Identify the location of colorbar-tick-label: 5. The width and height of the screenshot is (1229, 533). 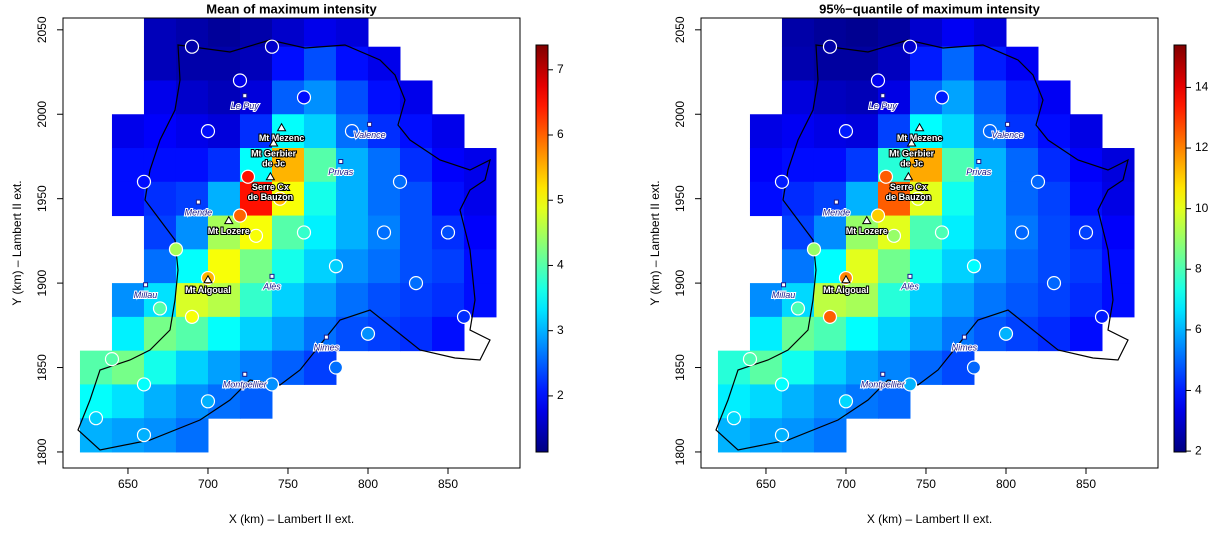
(560, 199).